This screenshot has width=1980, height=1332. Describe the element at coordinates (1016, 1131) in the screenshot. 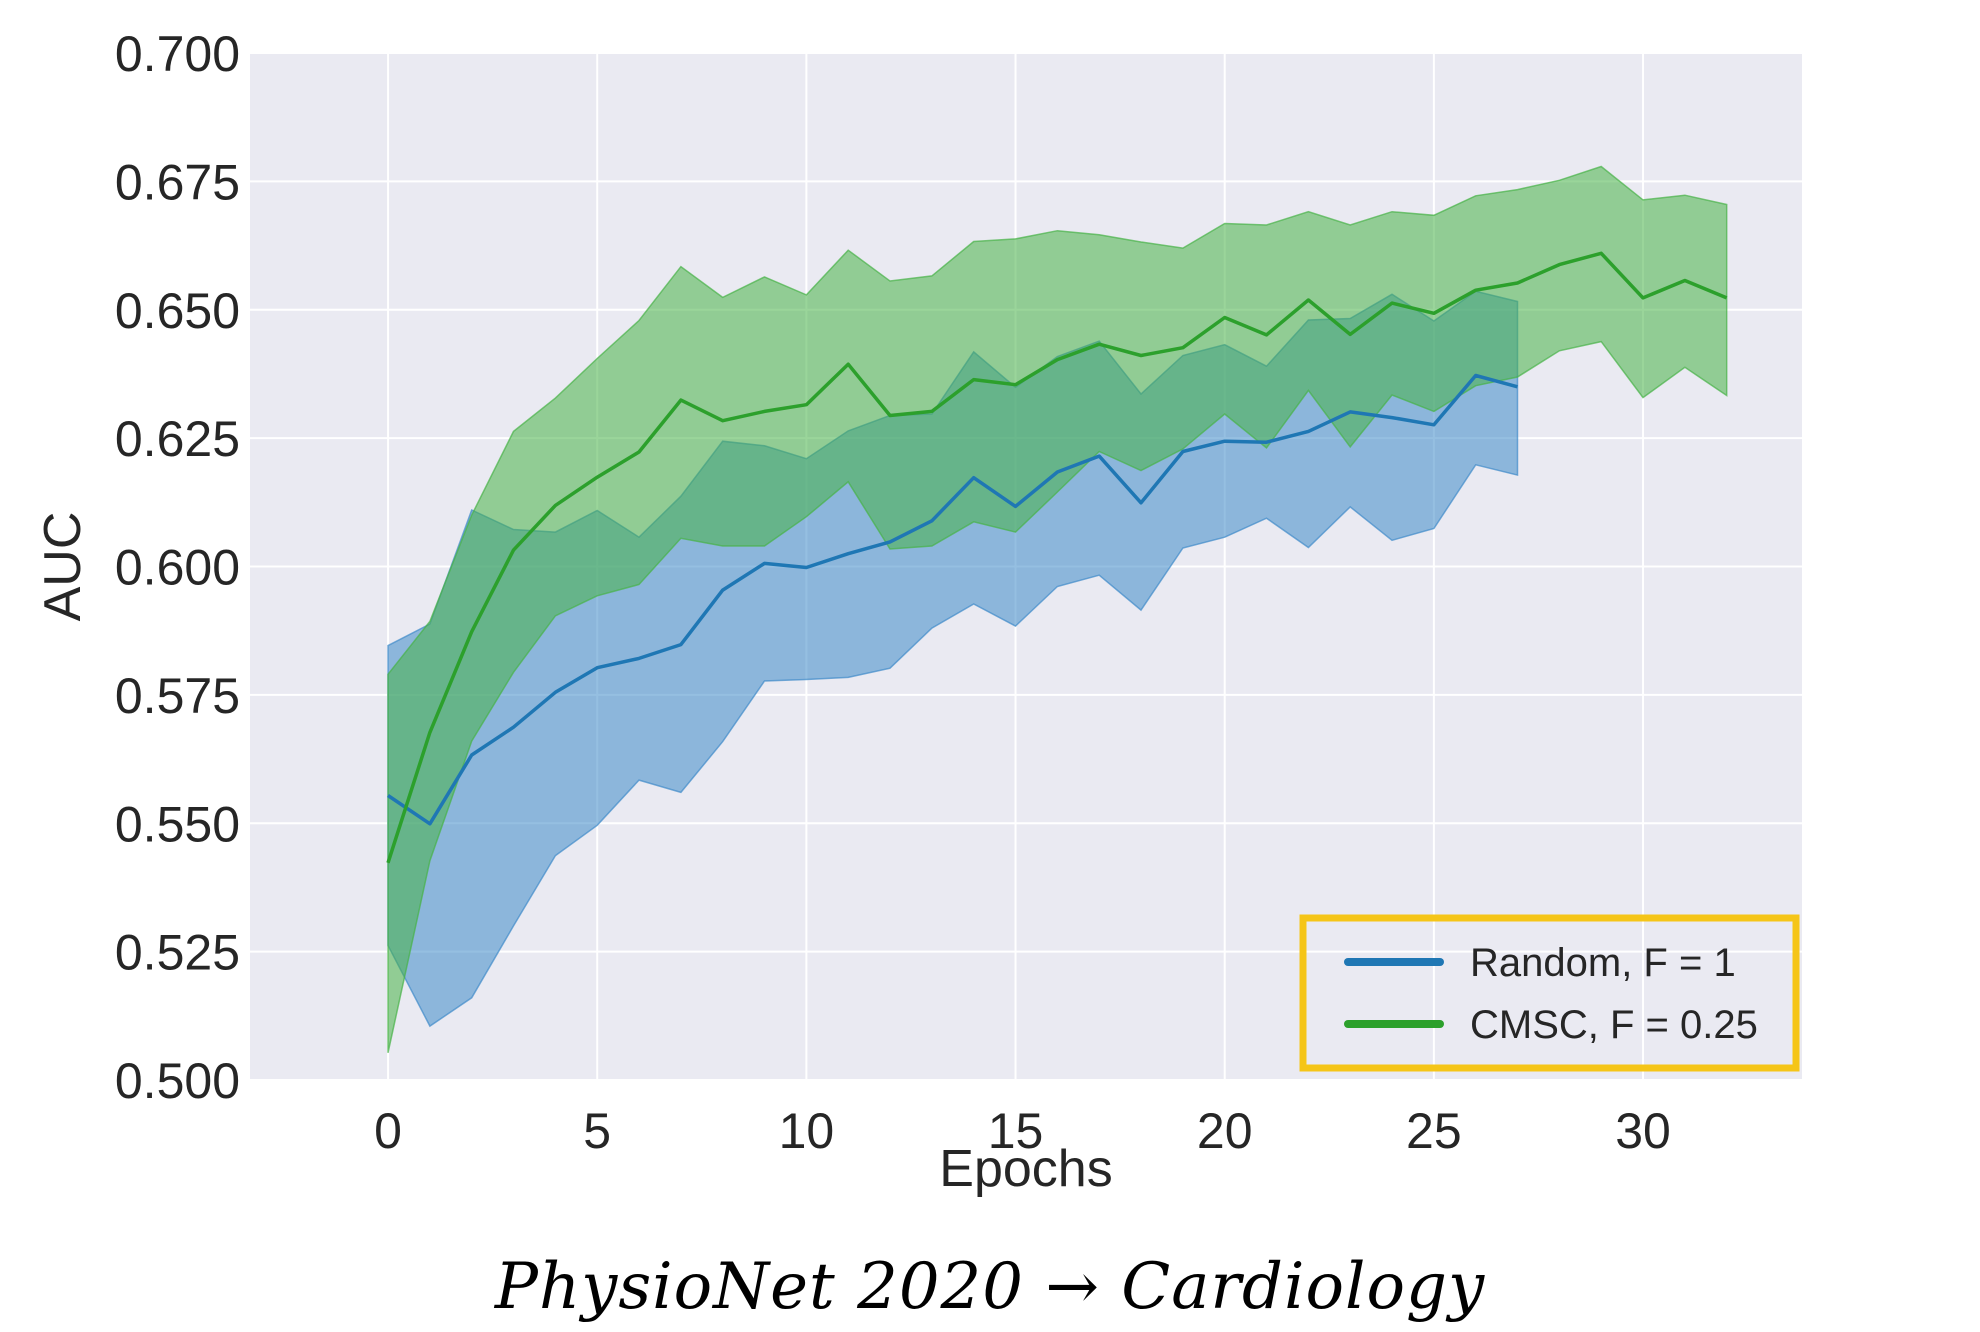

I see `x-tick-label: 15` at that location.